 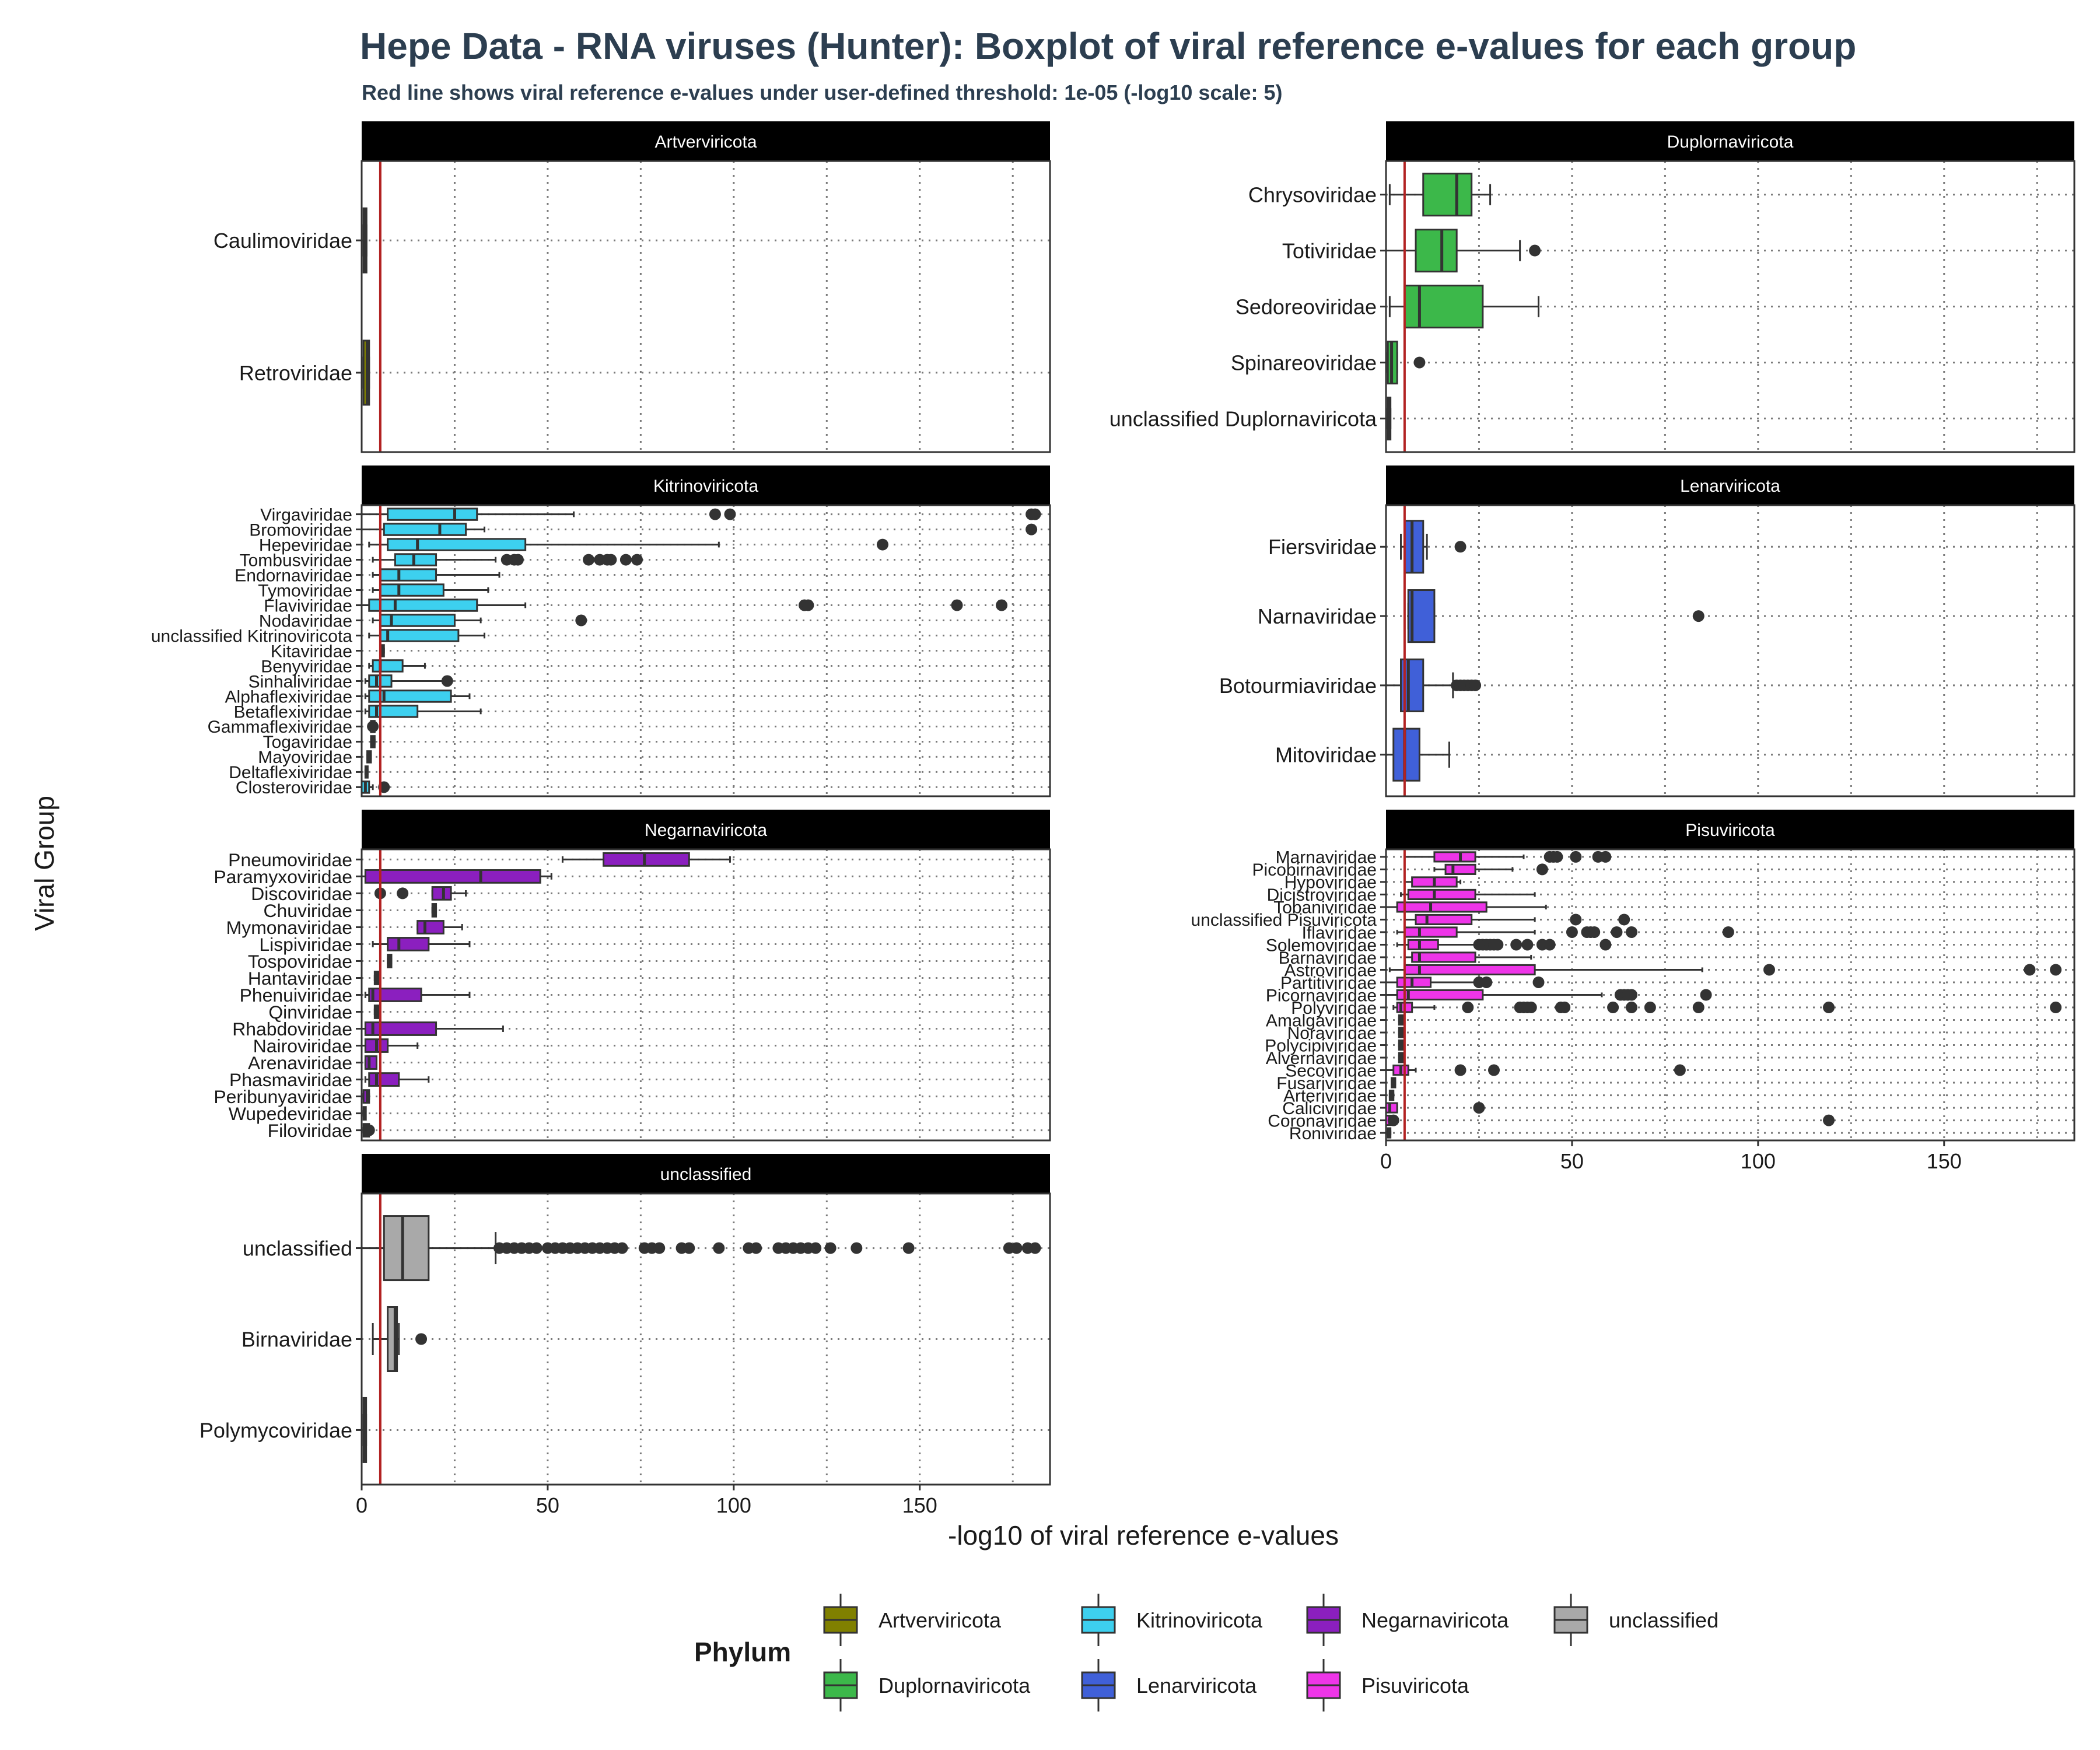 What do you see at coordinates (373, 741) in the screenshot?
I see `box-togaviridae` at bounding box center [373, 741].